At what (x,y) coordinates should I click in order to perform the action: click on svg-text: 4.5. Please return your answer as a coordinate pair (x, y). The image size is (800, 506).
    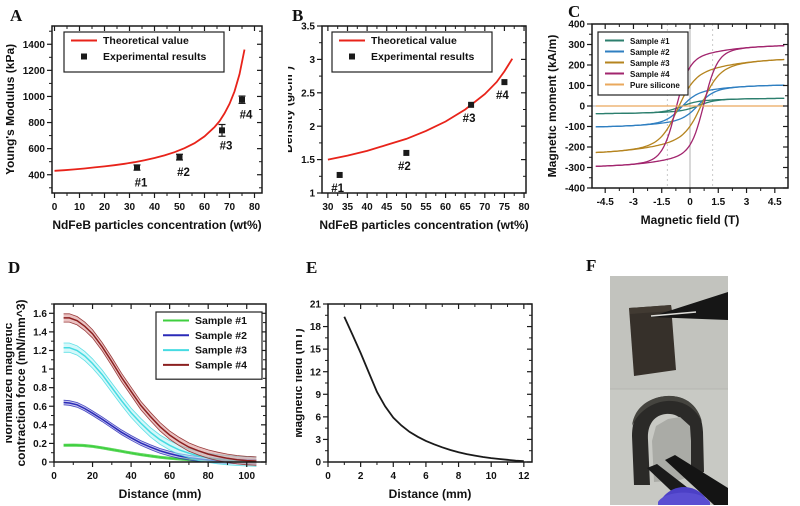
    Looking at the image, I should click on (775, 202).